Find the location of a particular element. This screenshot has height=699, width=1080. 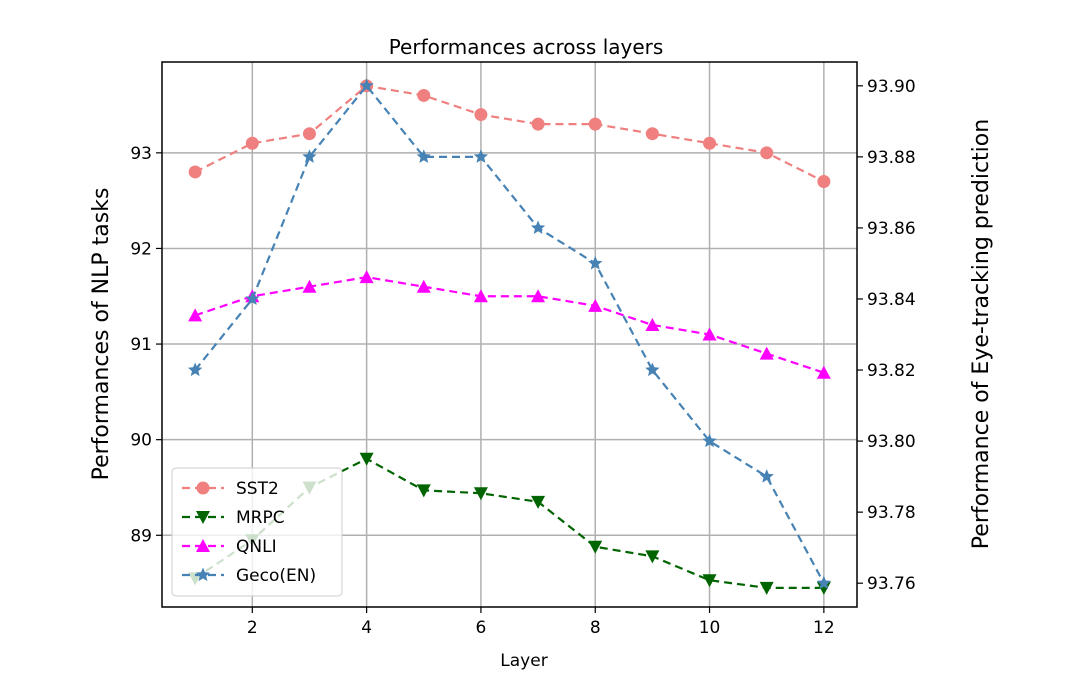

legend-label-qnli: QNLI is located at coordinates (256, 547).